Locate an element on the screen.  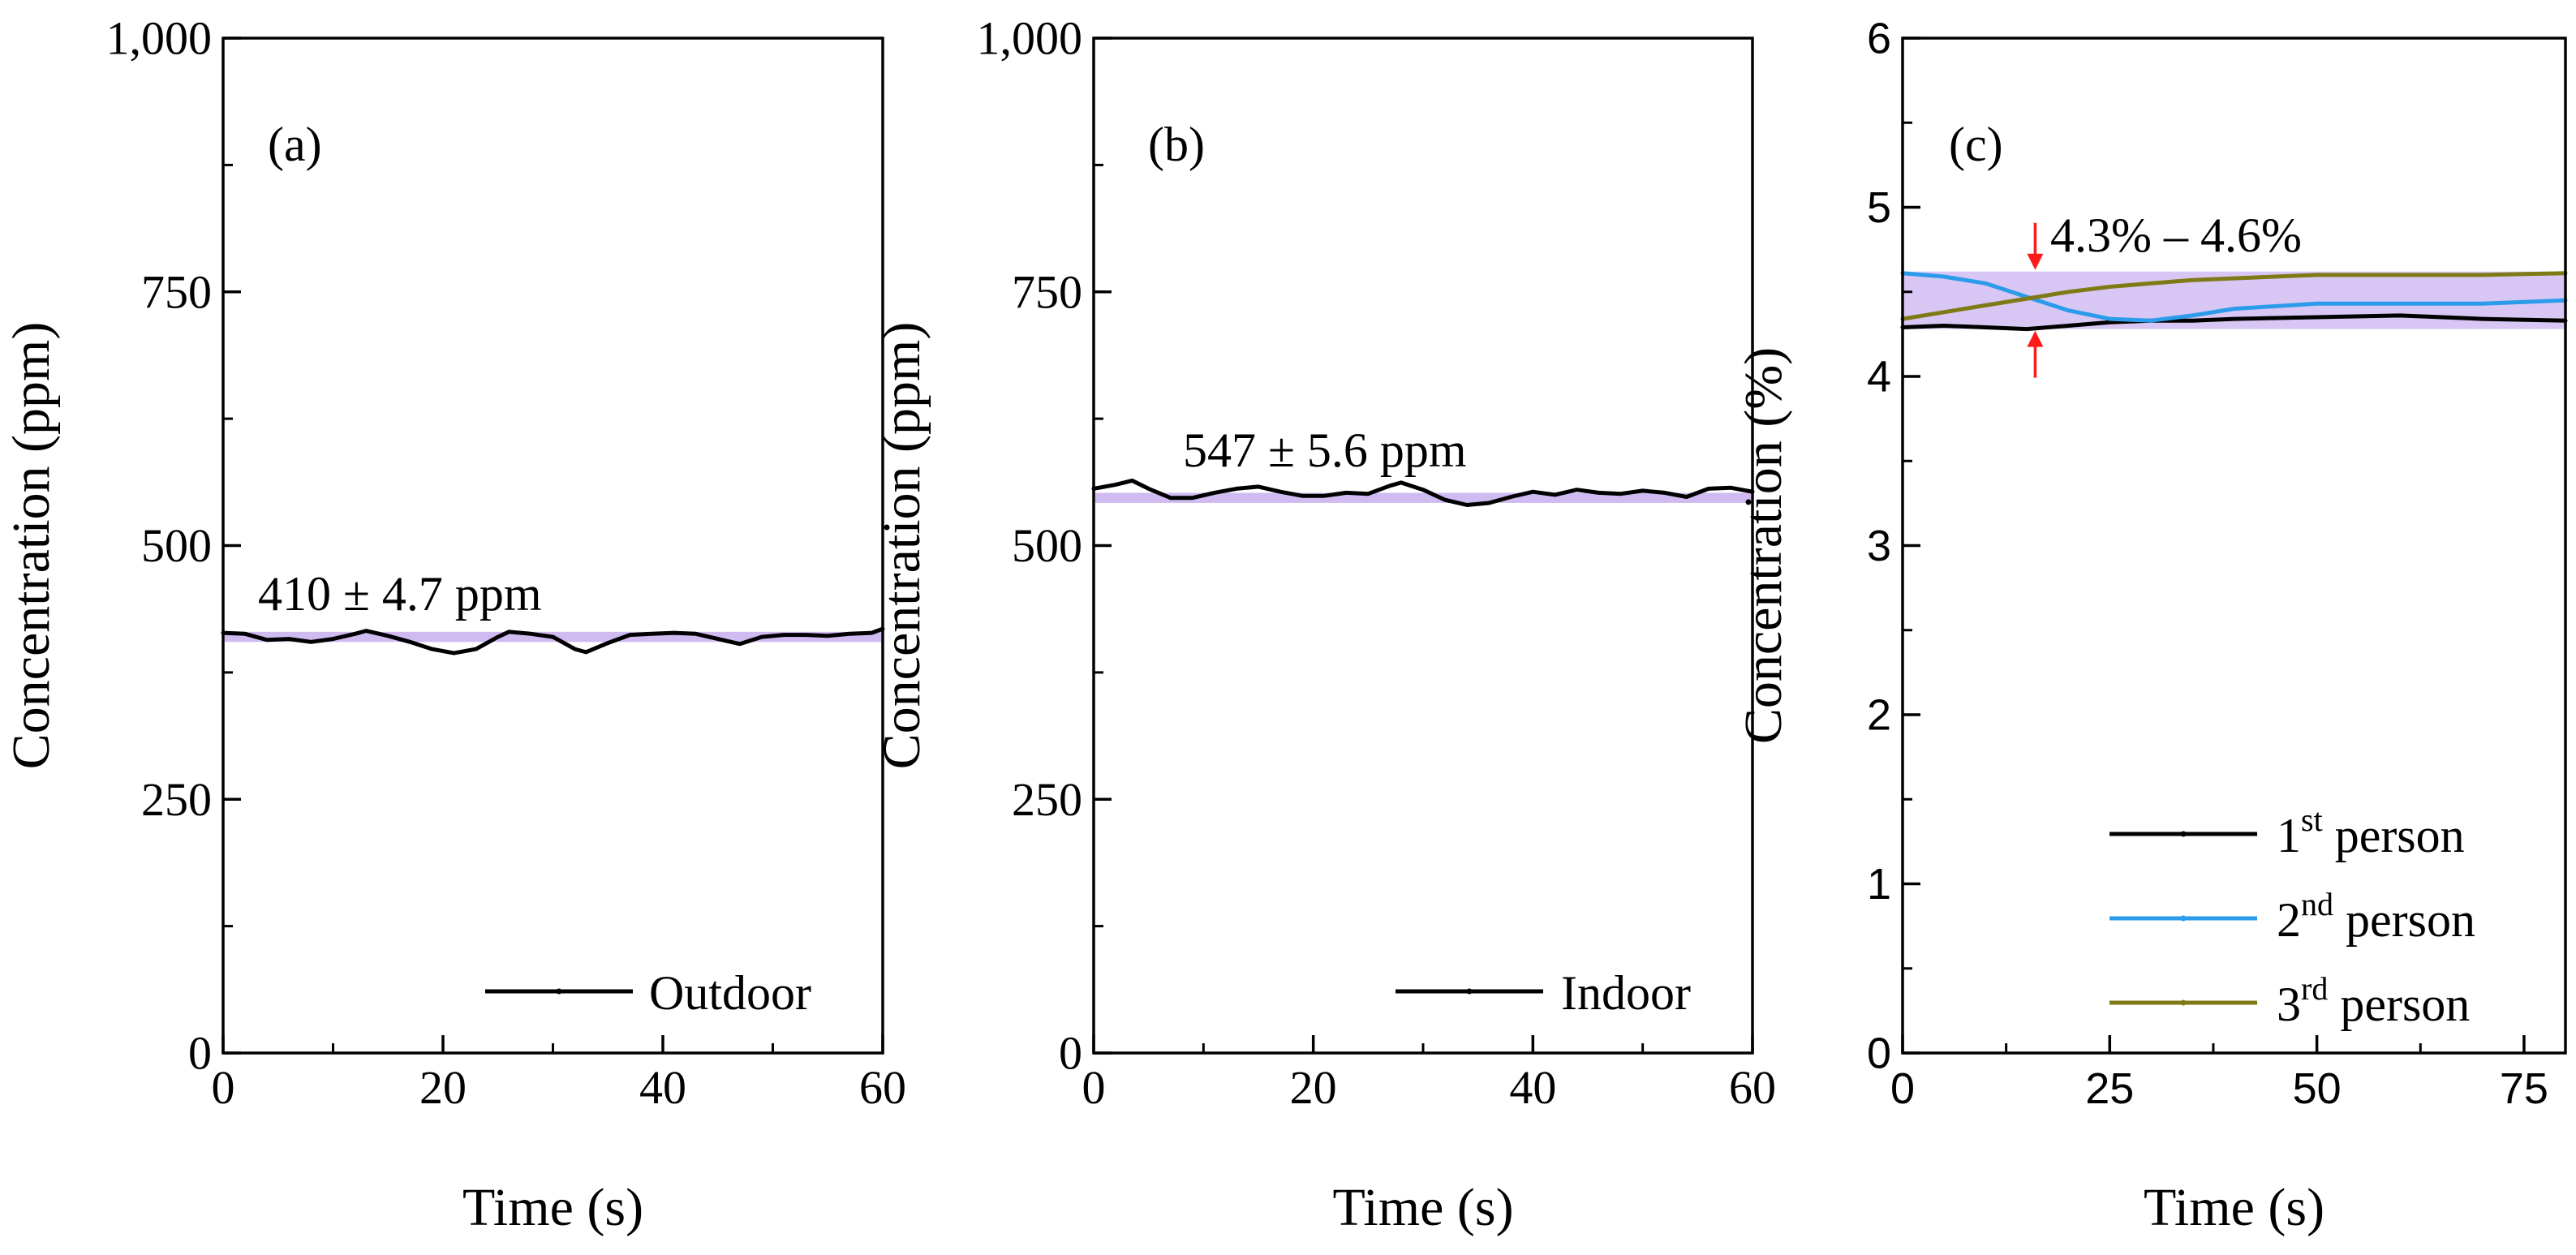
legend-label: Indoor is located at coordinates (1626, 993).